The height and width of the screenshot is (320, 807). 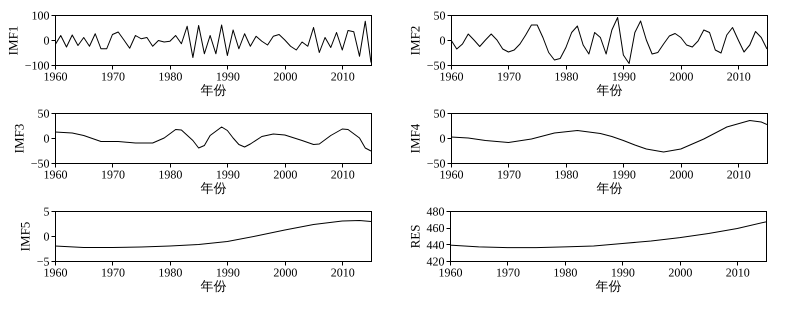 What do you see at coordinates (37, 65) in the screenshot?
I see `y-tick-label: −100` at bounding box center [37, 65].